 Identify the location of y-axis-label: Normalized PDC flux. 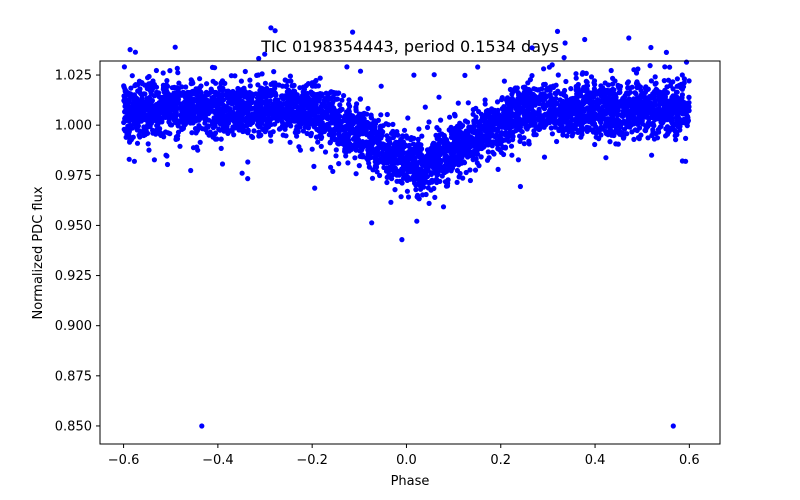
(38, 252).